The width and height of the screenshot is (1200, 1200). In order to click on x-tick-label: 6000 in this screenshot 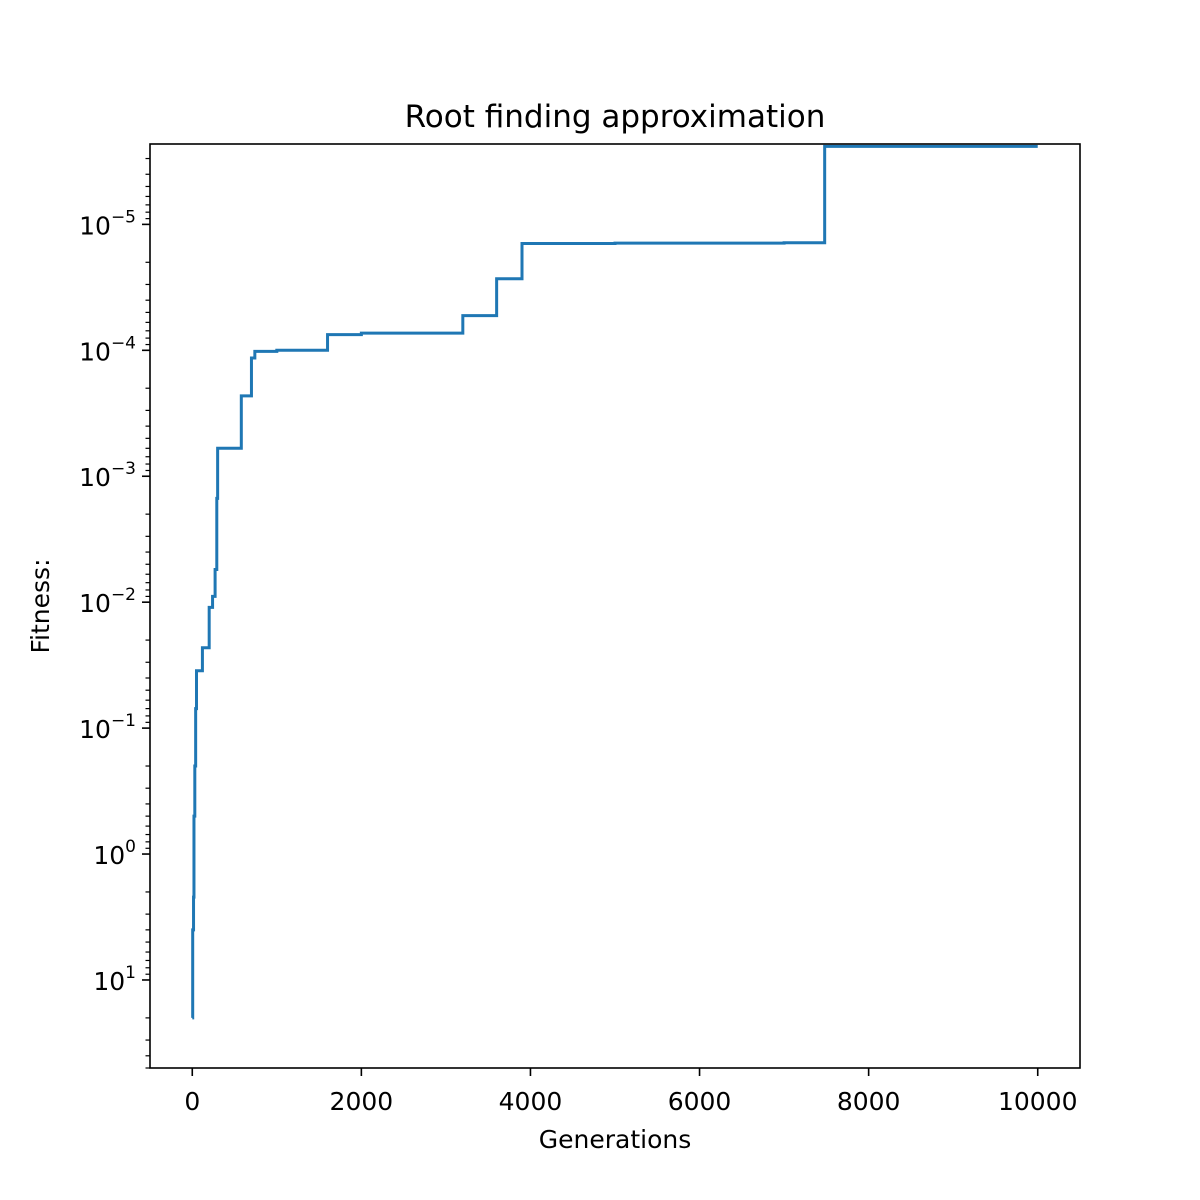, I will do `click(700, 1101)`.